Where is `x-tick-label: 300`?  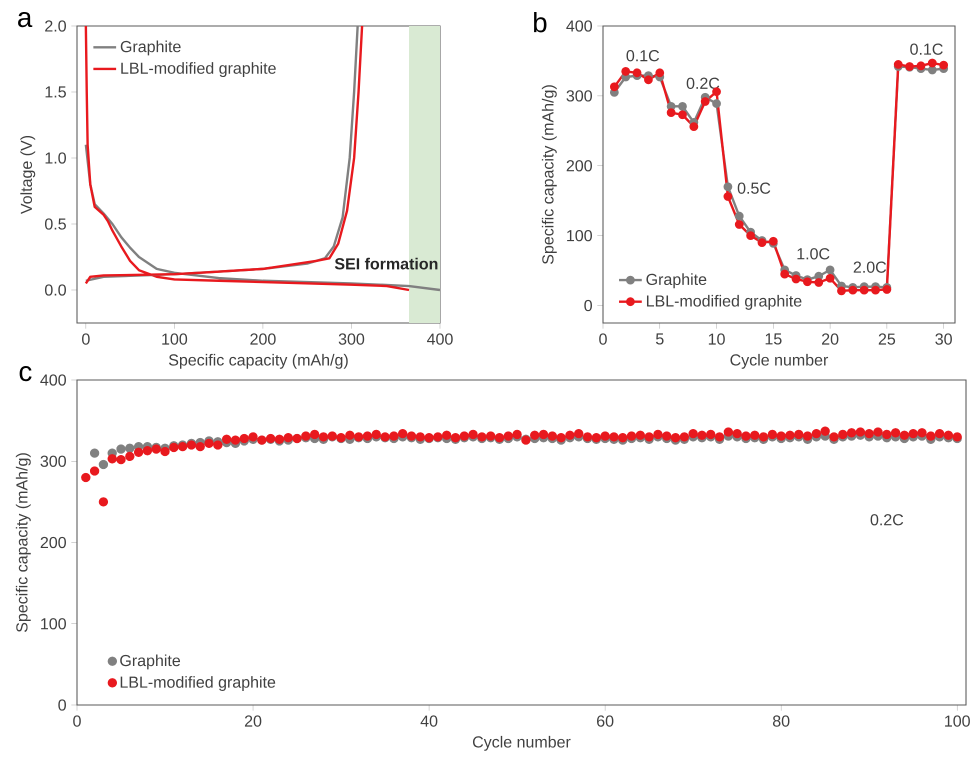
x-tick-label: 300 is located at coordinates (351, 339).